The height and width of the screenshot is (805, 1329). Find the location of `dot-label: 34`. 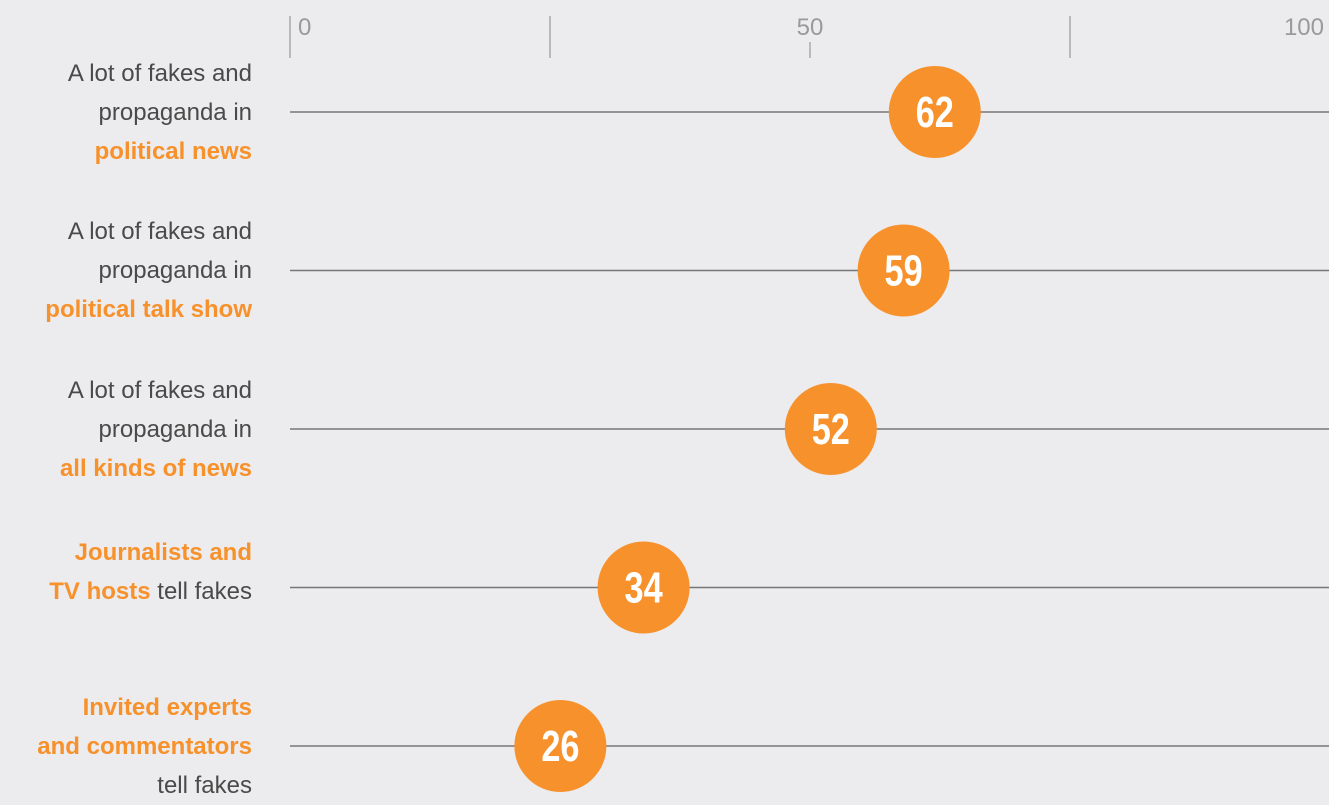

dot-label: 34 is located at coordinates (644, 587).